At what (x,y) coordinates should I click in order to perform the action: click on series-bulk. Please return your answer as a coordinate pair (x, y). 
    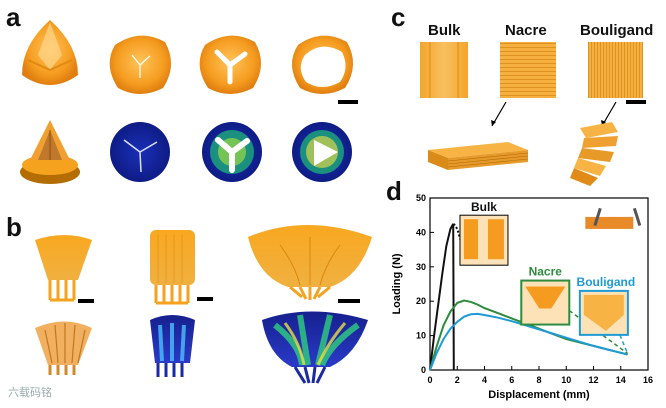
    Looking at the image, I should click on (442, 297).